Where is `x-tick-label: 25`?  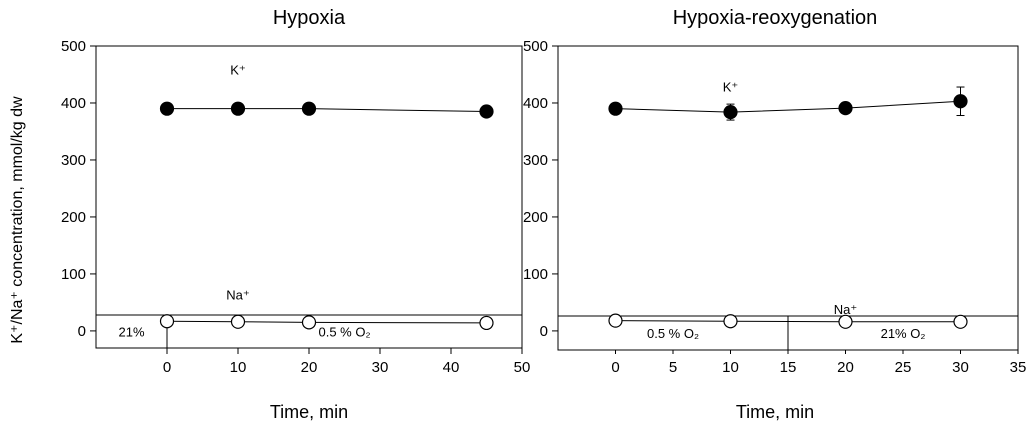
x-tick-label: 25 is located at coordinates (903, 367).